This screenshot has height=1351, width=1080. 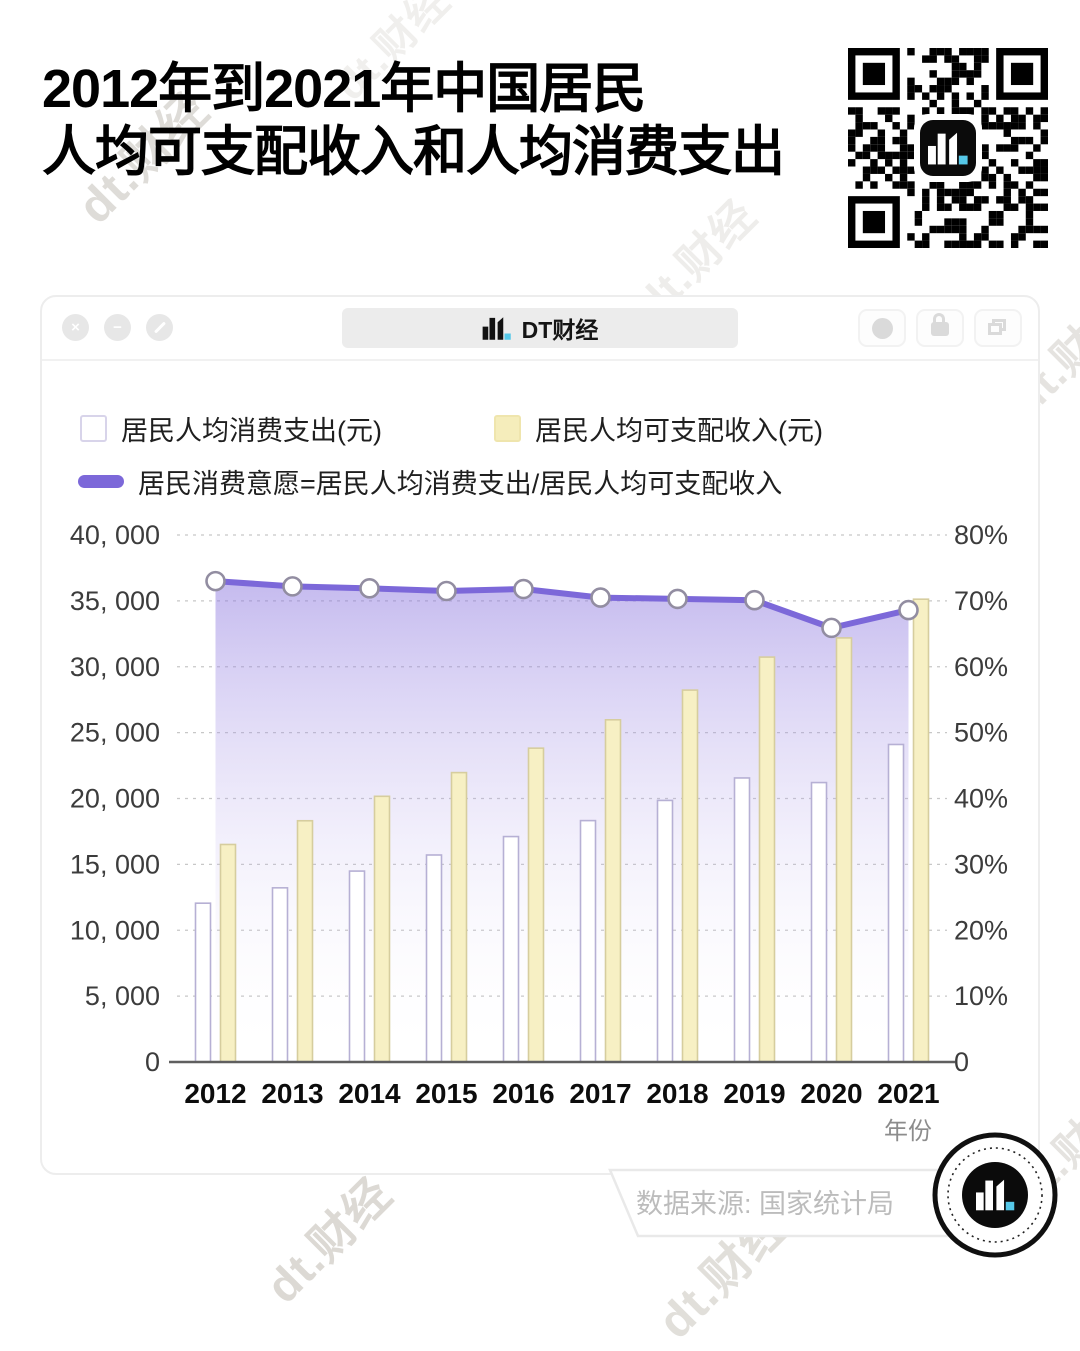 I want to click on dt-logo-icon, so click(x=497, y=328).